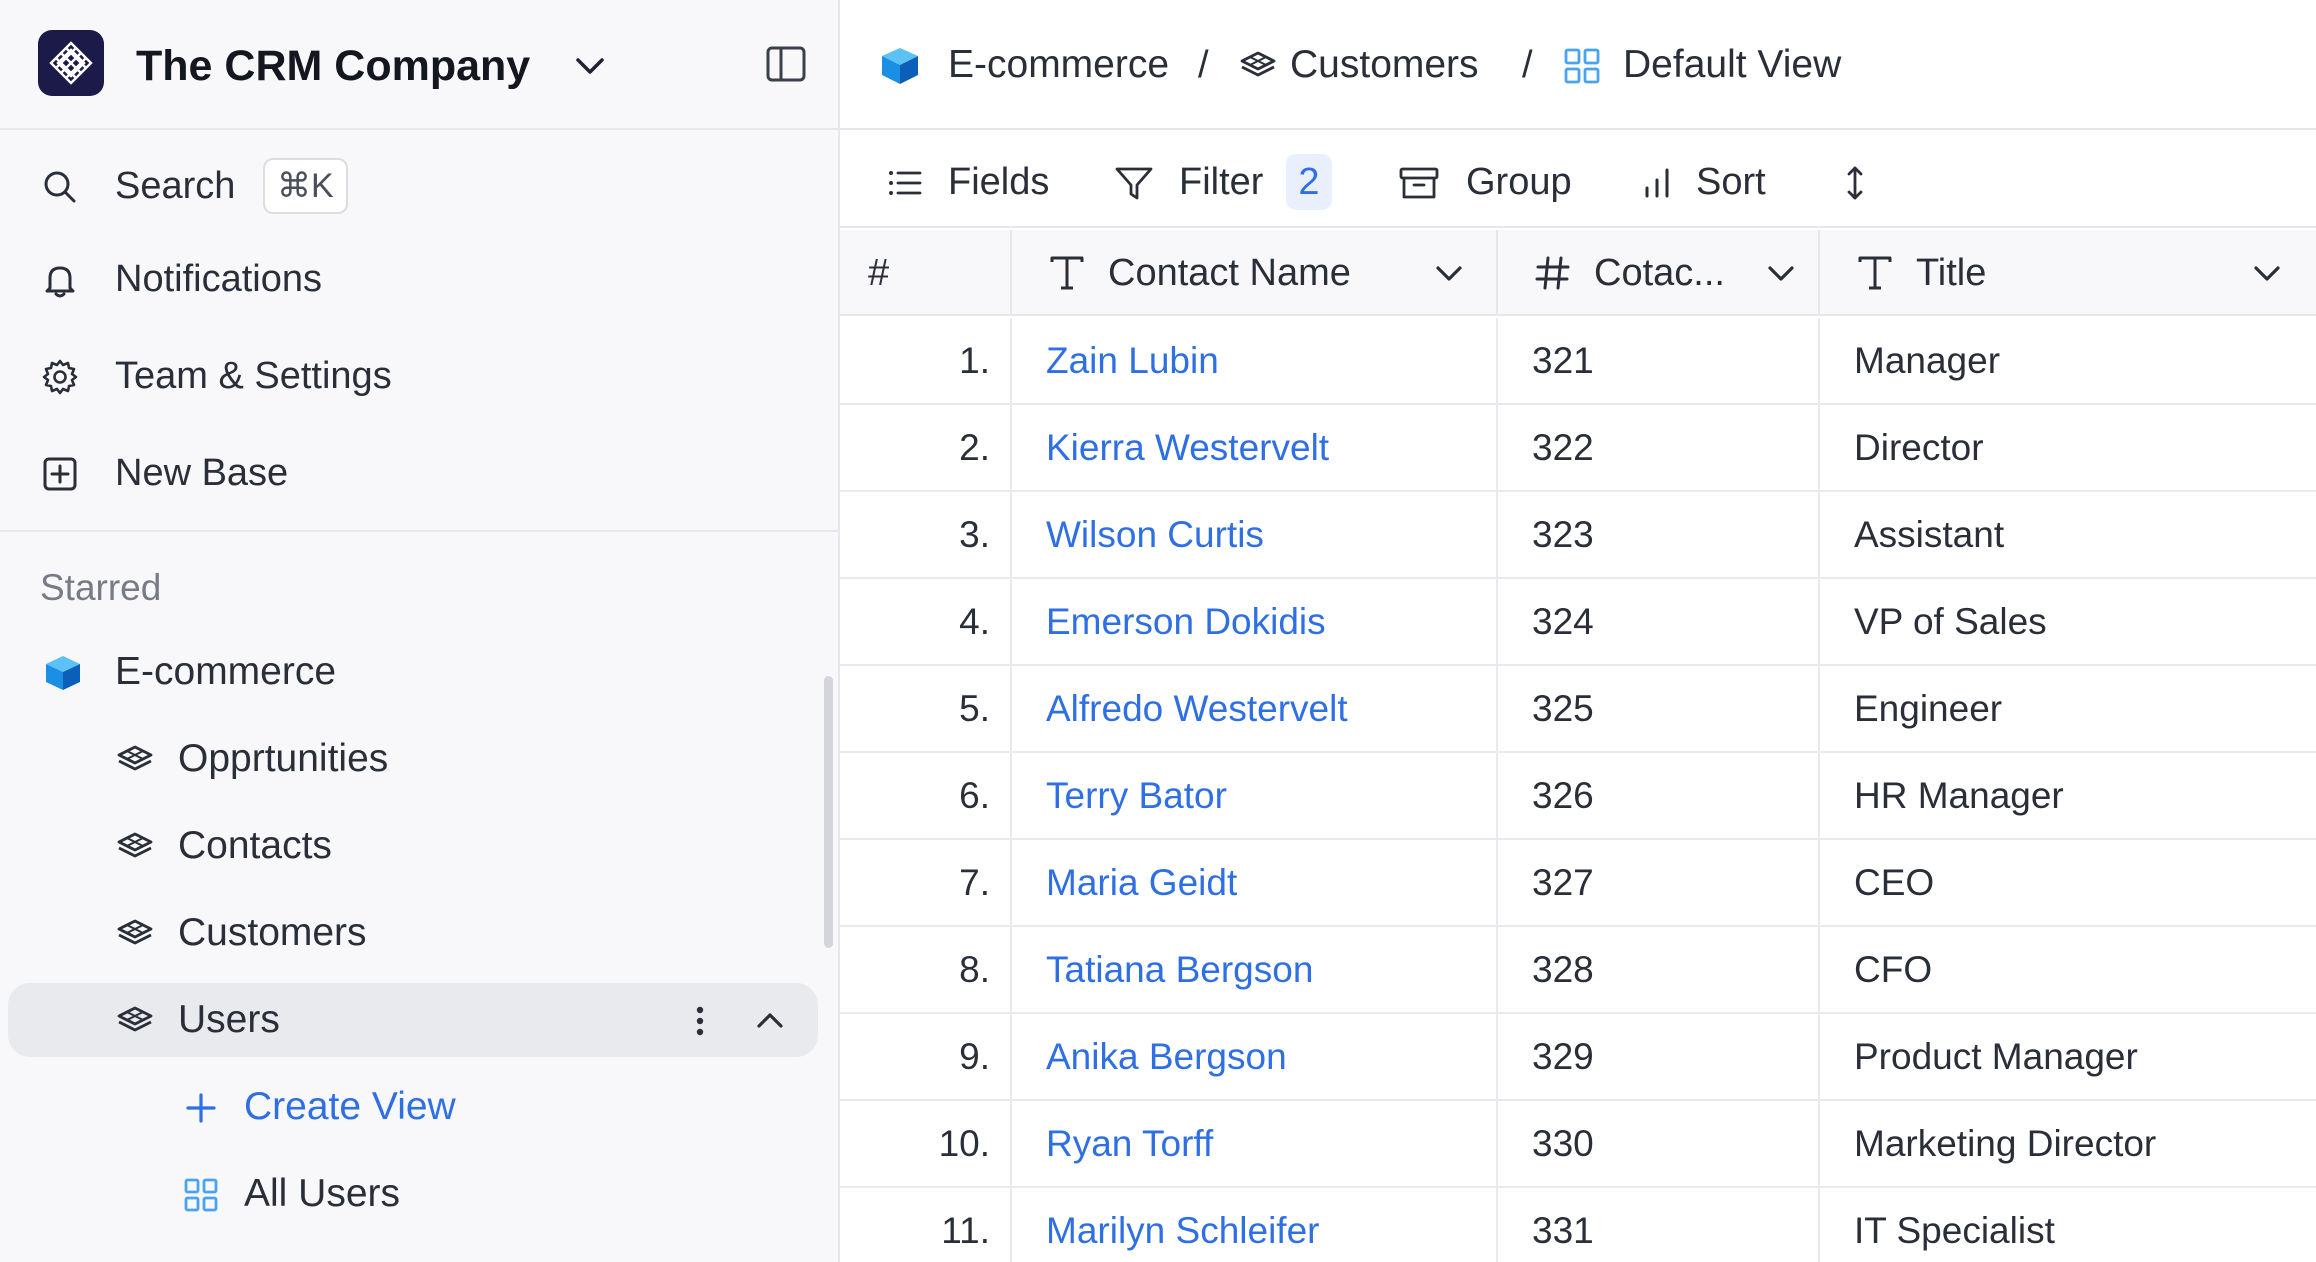 Image resolution: width=2316 pixels, height=1262 pixels. What do you see at coordinates (1255, 795) in the screenshot?
I see `contact-name-link: Terry Bator` at bounding box center [1255, 795].